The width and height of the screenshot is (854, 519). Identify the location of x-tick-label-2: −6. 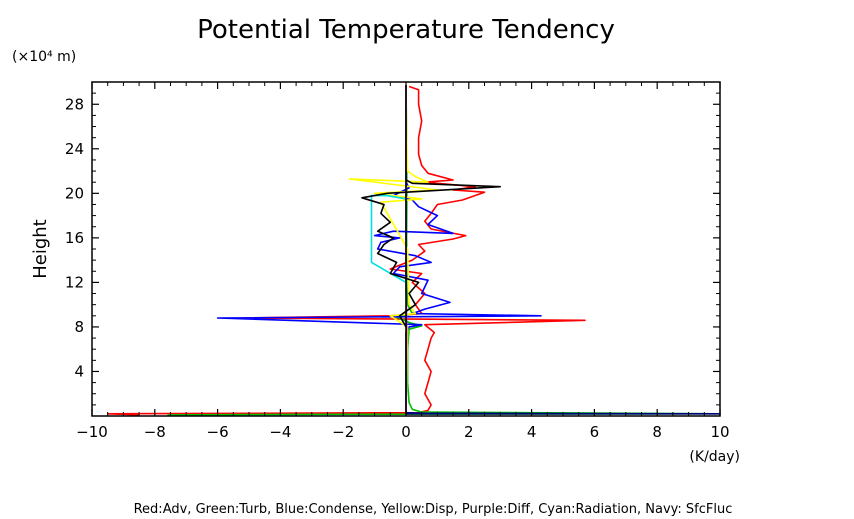
(218, 432).